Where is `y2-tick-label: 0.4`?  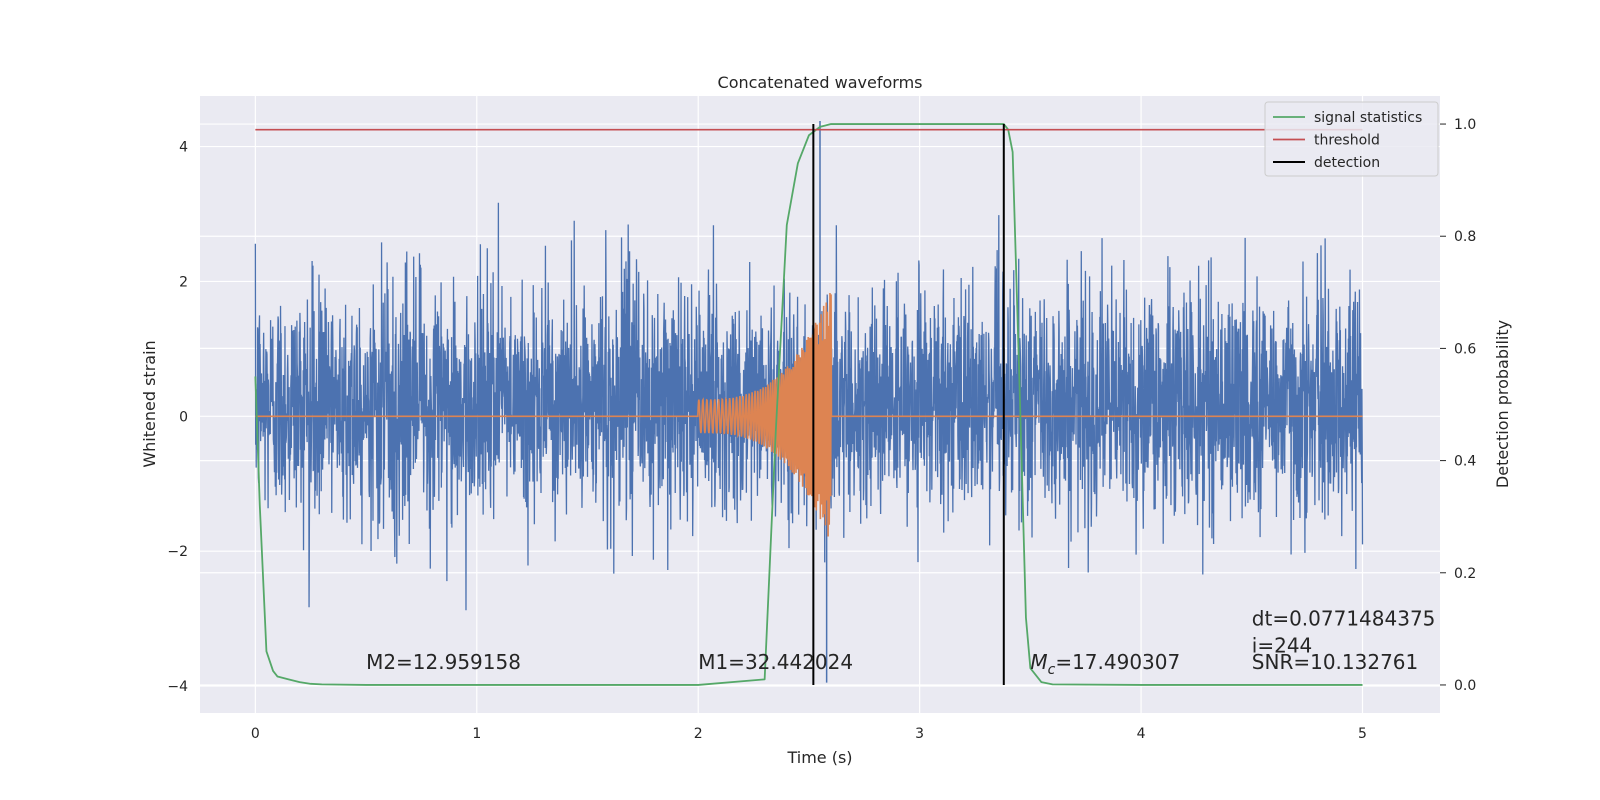 y2-tick-label: 0.4 is located at coordinates (1465, 462).